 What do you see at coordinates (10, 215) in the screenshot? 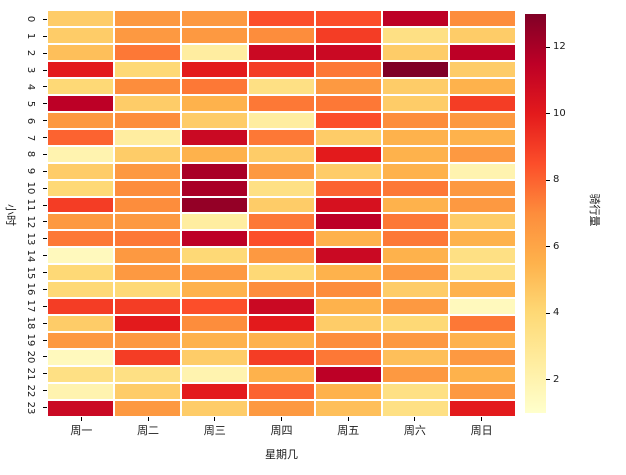
I see `y-axis-title: 小时` at bounding box center [10, 215].